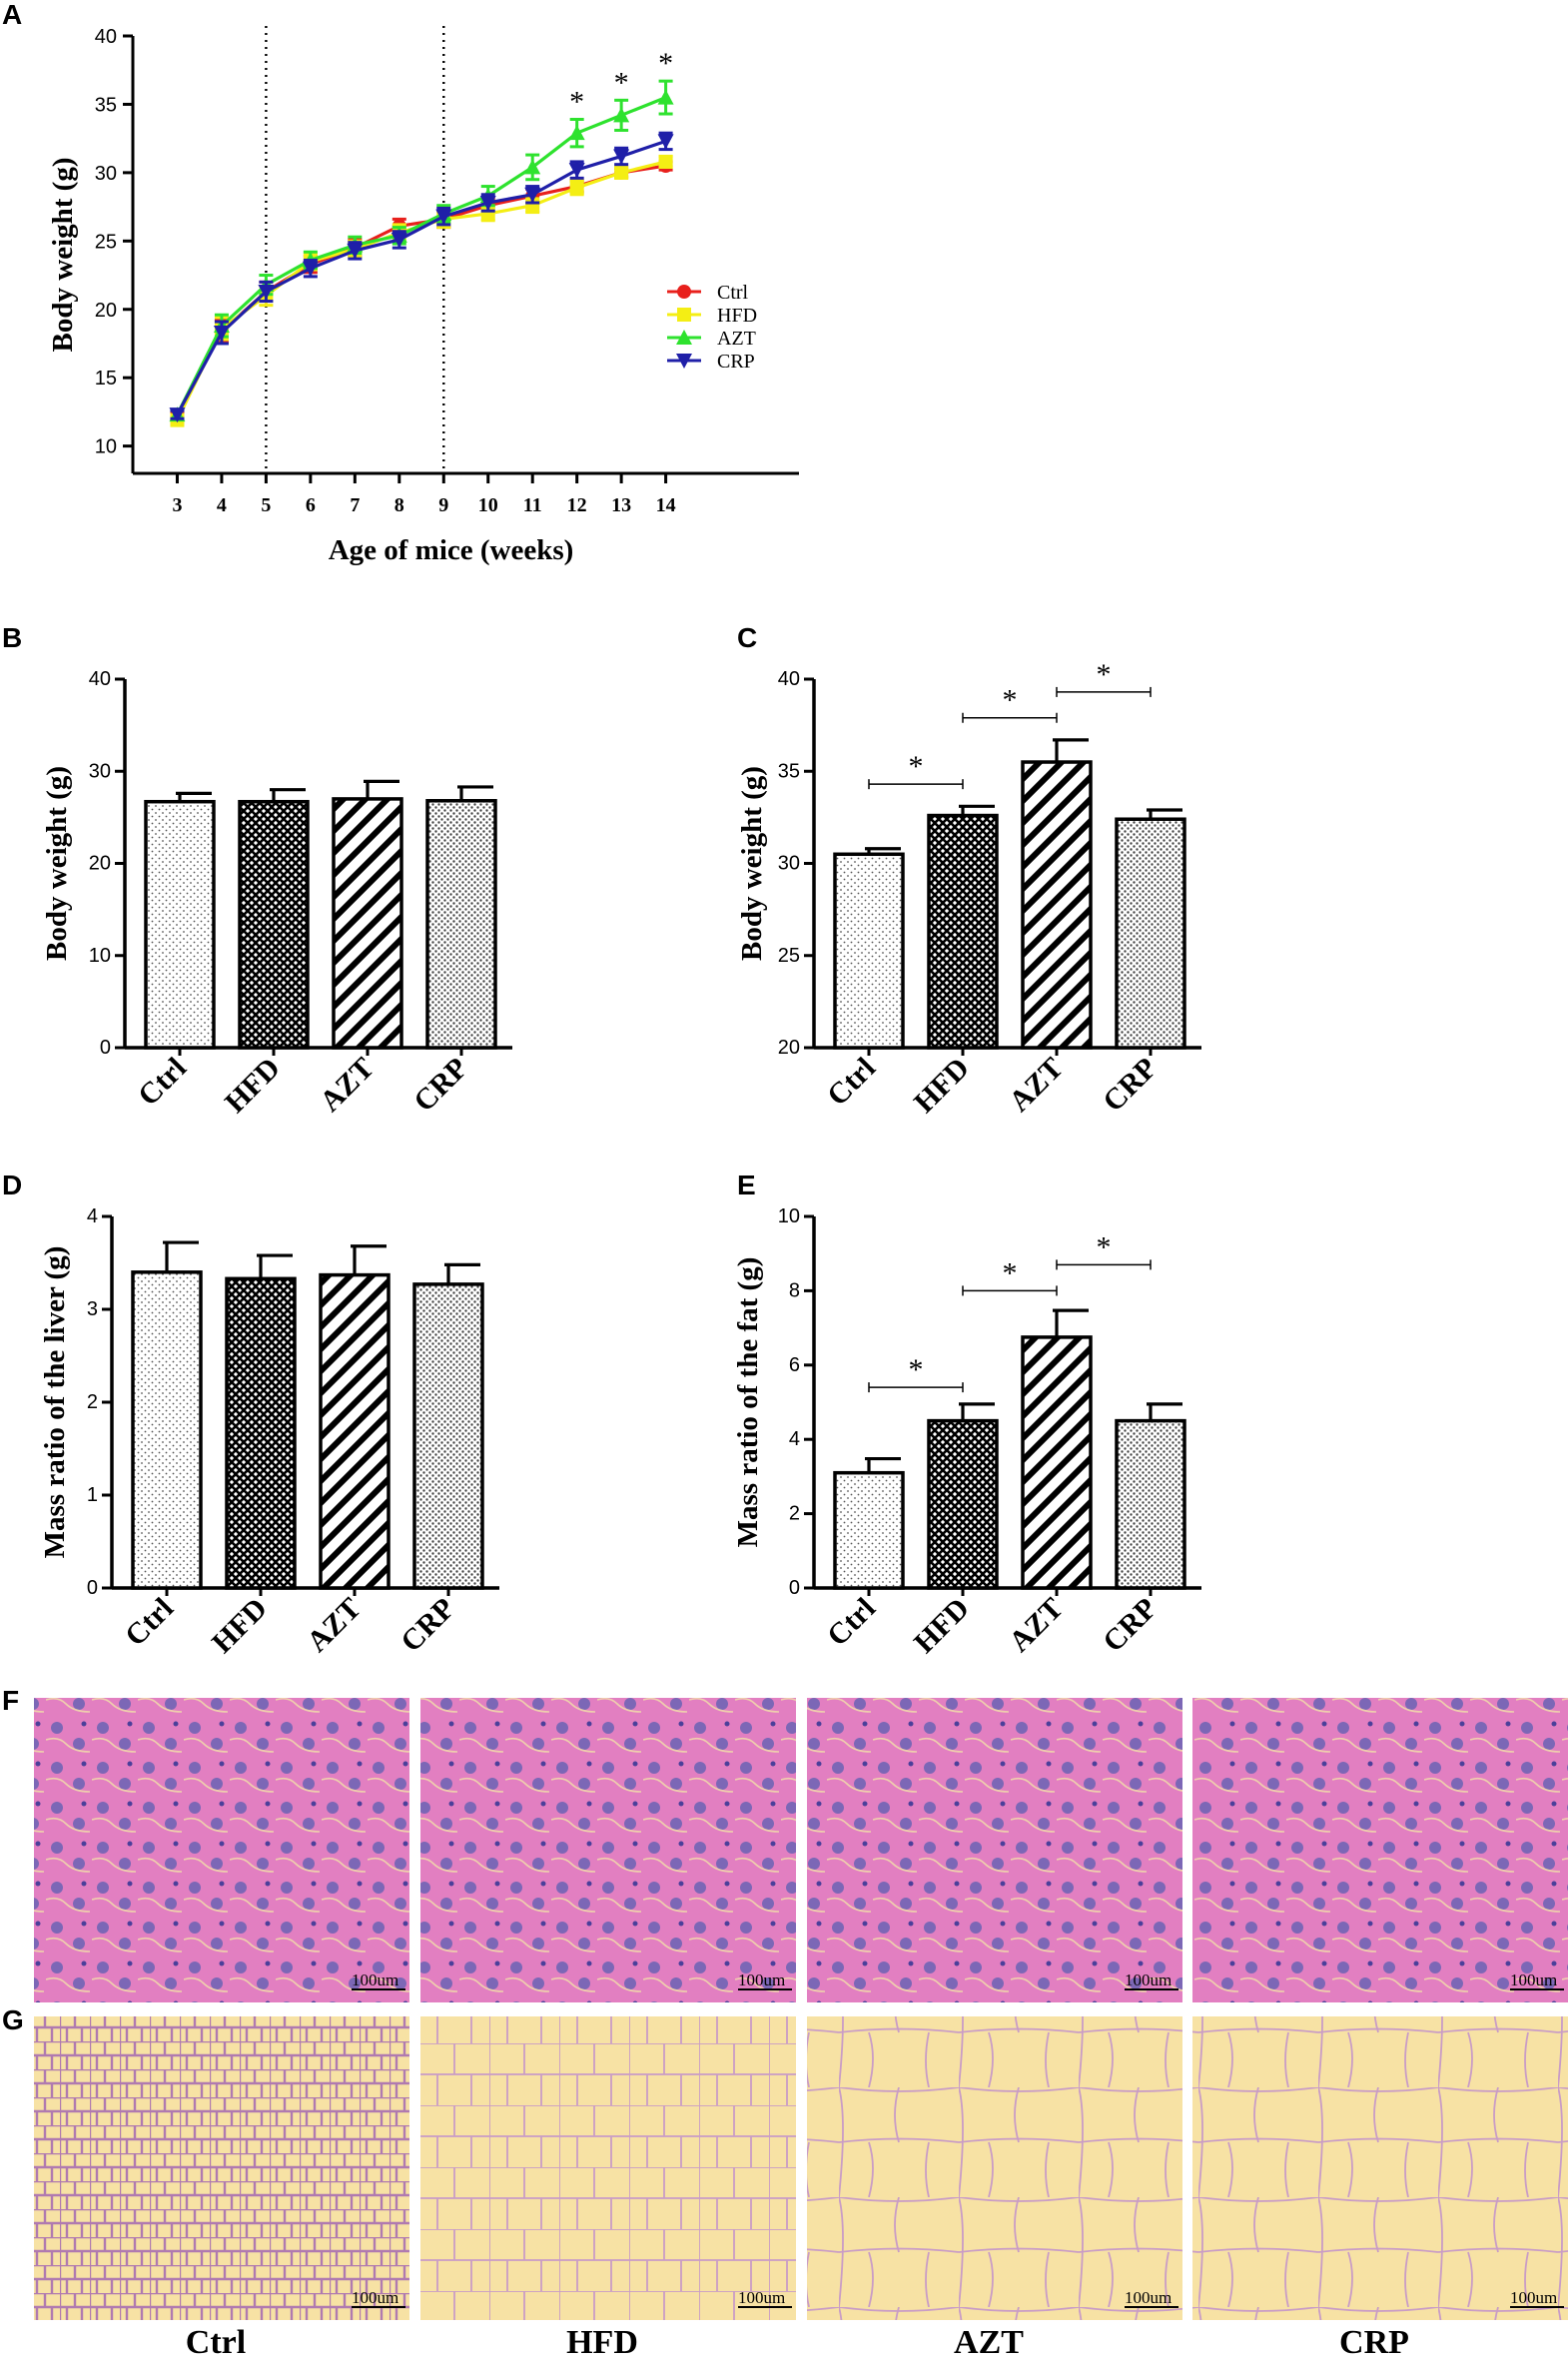  Describe the element at coordinates (222, 505) in the screenshot. I see `x-tick-label: 4` at that location.